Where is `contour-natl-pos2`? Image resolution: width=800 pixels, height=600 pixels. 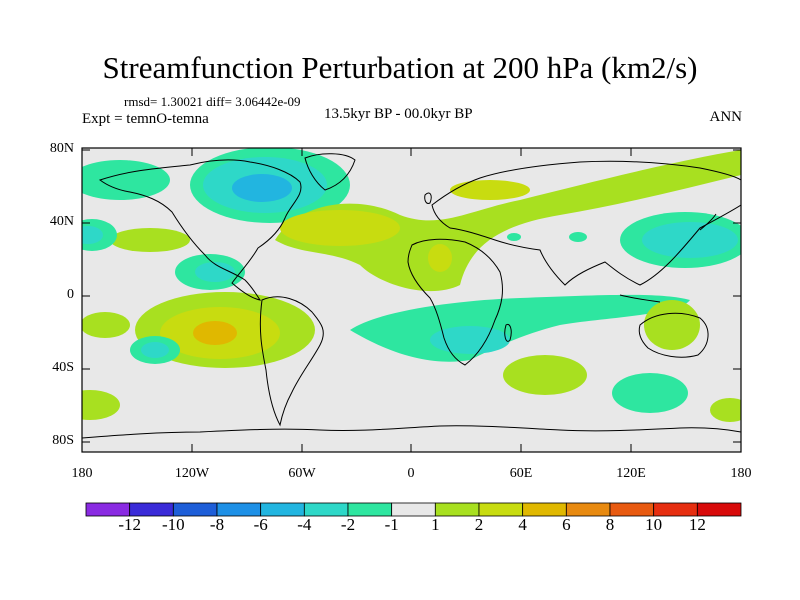 contour-natl-pos2 is located at coordinates (340, 228).